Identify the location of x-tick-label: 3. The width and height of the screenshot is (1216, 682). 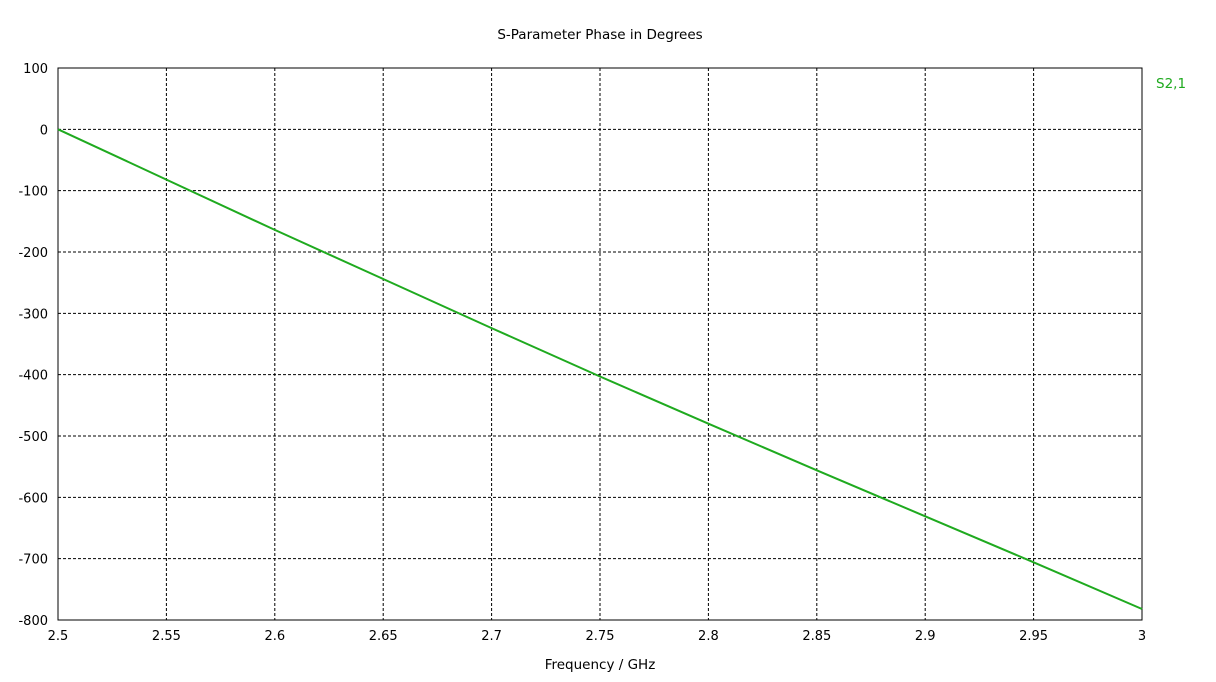
(1142, 636).